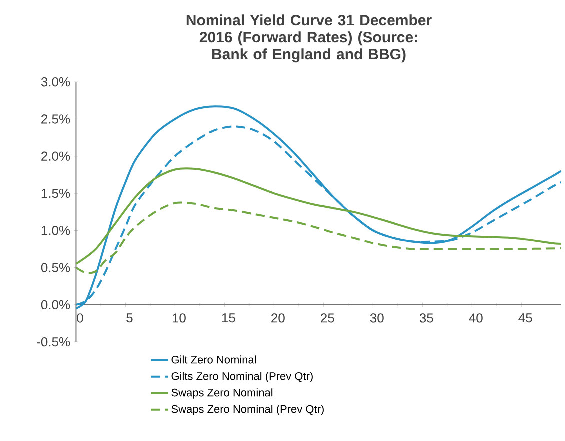  Describe the element at coordinates (427, 318) in the screenshot. I see `x-tick-label: 35` at that location.